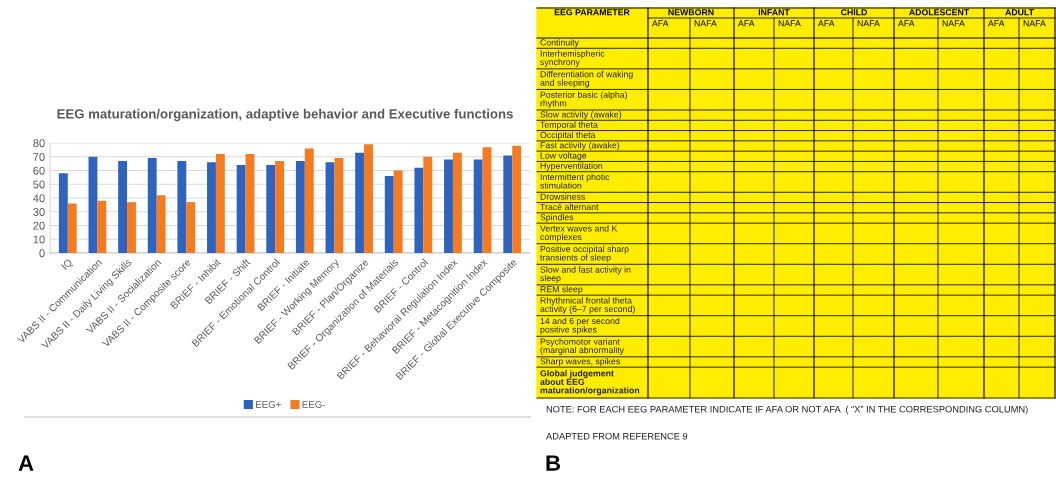 The height and width of the screenshot is (483, 1056). What do you see at coordinates (584, 254) in the screenshot?
I see `category-label: Positive occipital sharp transients of sleep` at bounding box center [584, 254].